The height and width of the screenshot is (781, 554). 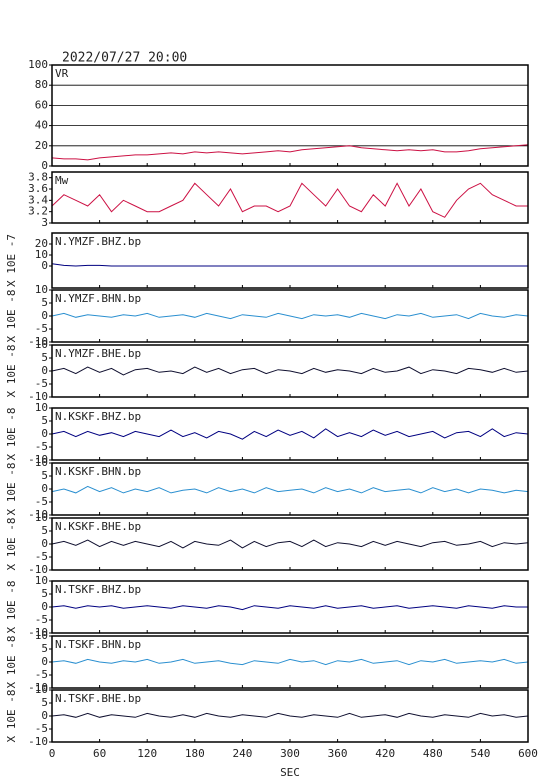 What do you see at coordinates (528, 753) in the screenshot?
I see `x-tick-label: 600` at bounding box center [528, 753].